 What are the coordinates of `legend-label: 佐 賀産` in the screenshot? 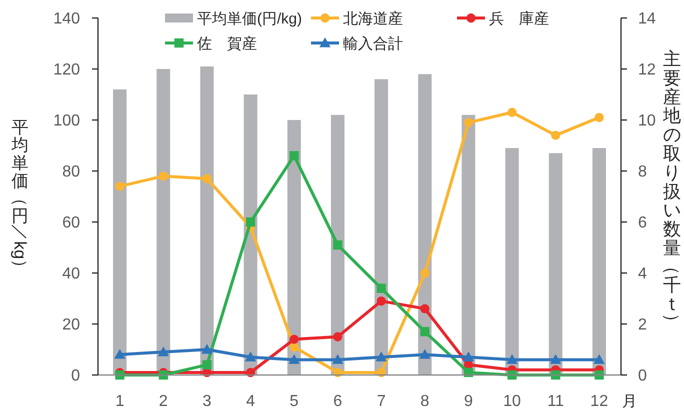 It's located at (227, 44).